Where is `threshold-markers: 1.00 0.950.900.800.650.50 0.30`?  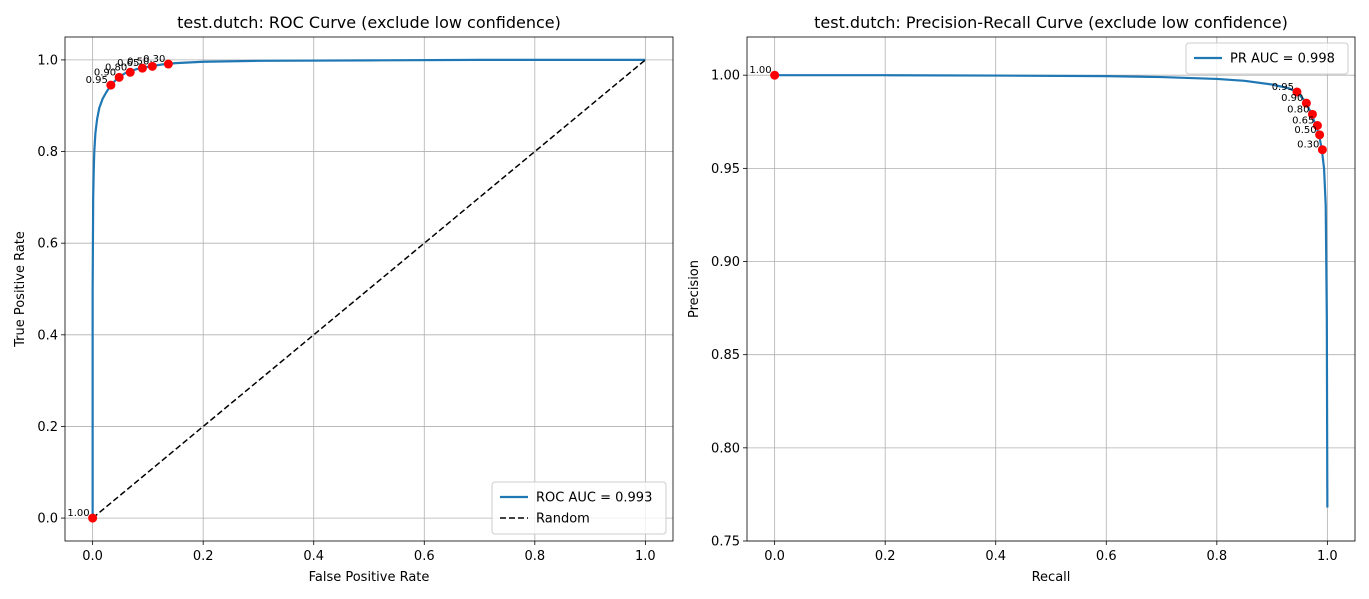
threshold-markers: 1.00 0.950.900.800.650.50 0.30 is located at coordinates (1038, 110).